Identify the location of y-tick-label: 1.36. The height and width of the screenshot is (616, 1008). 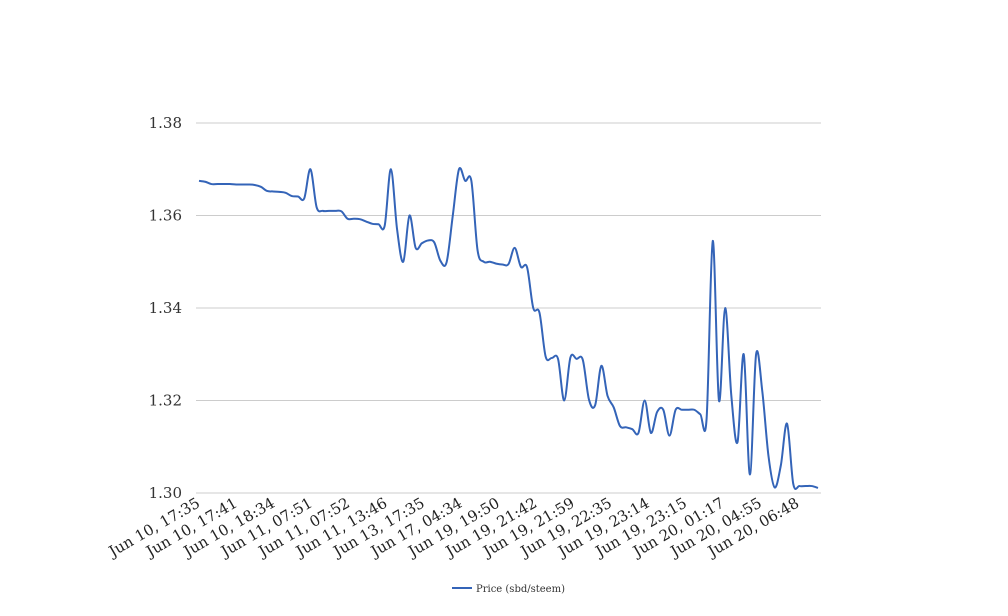
(165, 216).